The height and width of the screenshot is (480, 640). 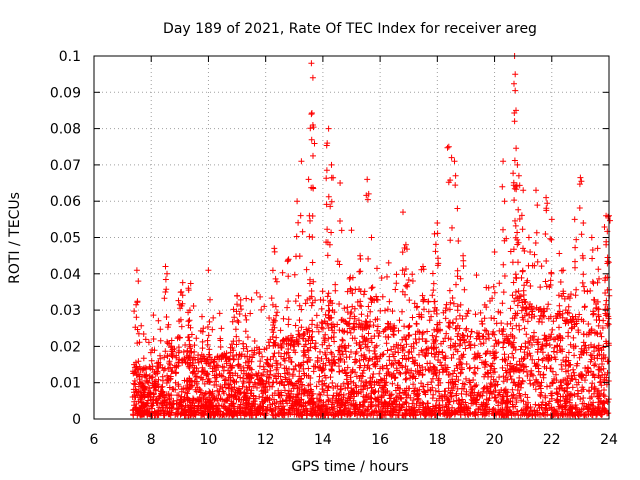 What do you see at coordinates (65, 311) in the screenshot?
I see `y-tick-label: 0.03` at bounding box center [65, 311].